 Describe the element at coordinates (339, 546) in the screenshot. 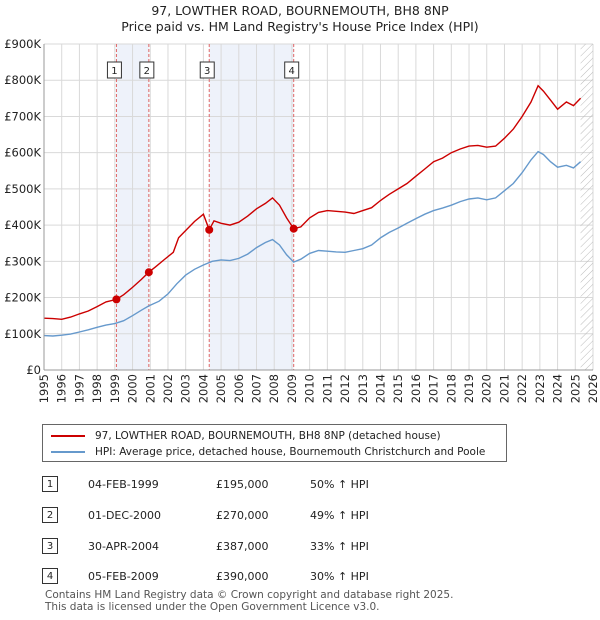

I see `sale-hpi-change: 33% ↑ HPI` at that location.